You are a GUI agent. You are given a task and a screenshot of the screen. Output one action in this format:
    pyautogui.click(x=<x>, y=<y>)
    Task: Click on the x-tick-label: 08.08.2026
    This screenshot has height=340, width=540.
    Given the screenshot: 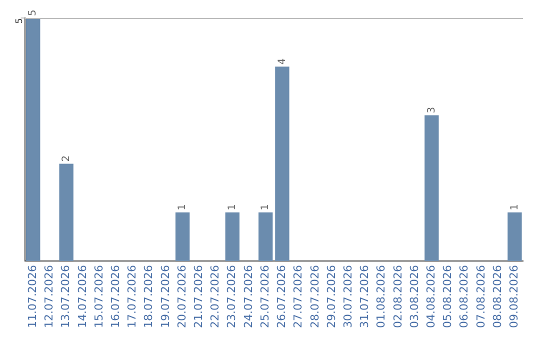 What is the action you would take?
    pyautogui.click(x=497, y=296)
    